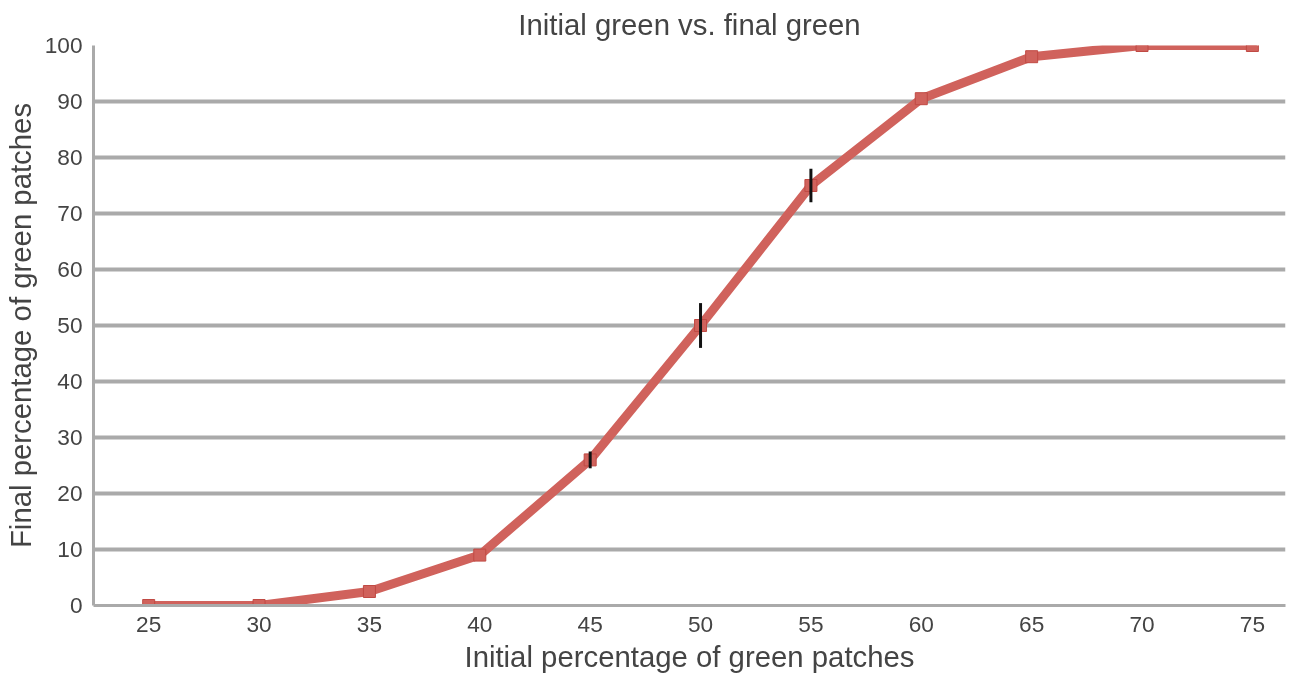 This screenshot has height=682, width=1299. Describe the element at coordinates (1252, 623) in the screenshot. I see `x-tick-label: 75` at that location.